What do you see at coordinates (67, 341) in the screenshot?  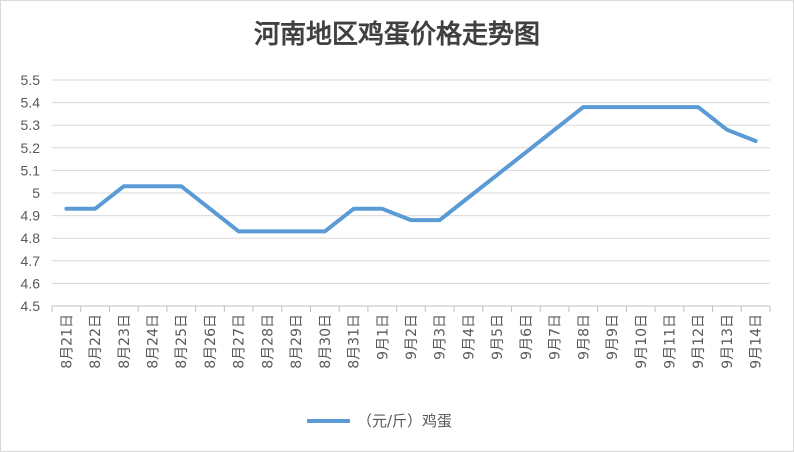 I see `x-tick-label: 8月21日` at bounding box center [67, 341].